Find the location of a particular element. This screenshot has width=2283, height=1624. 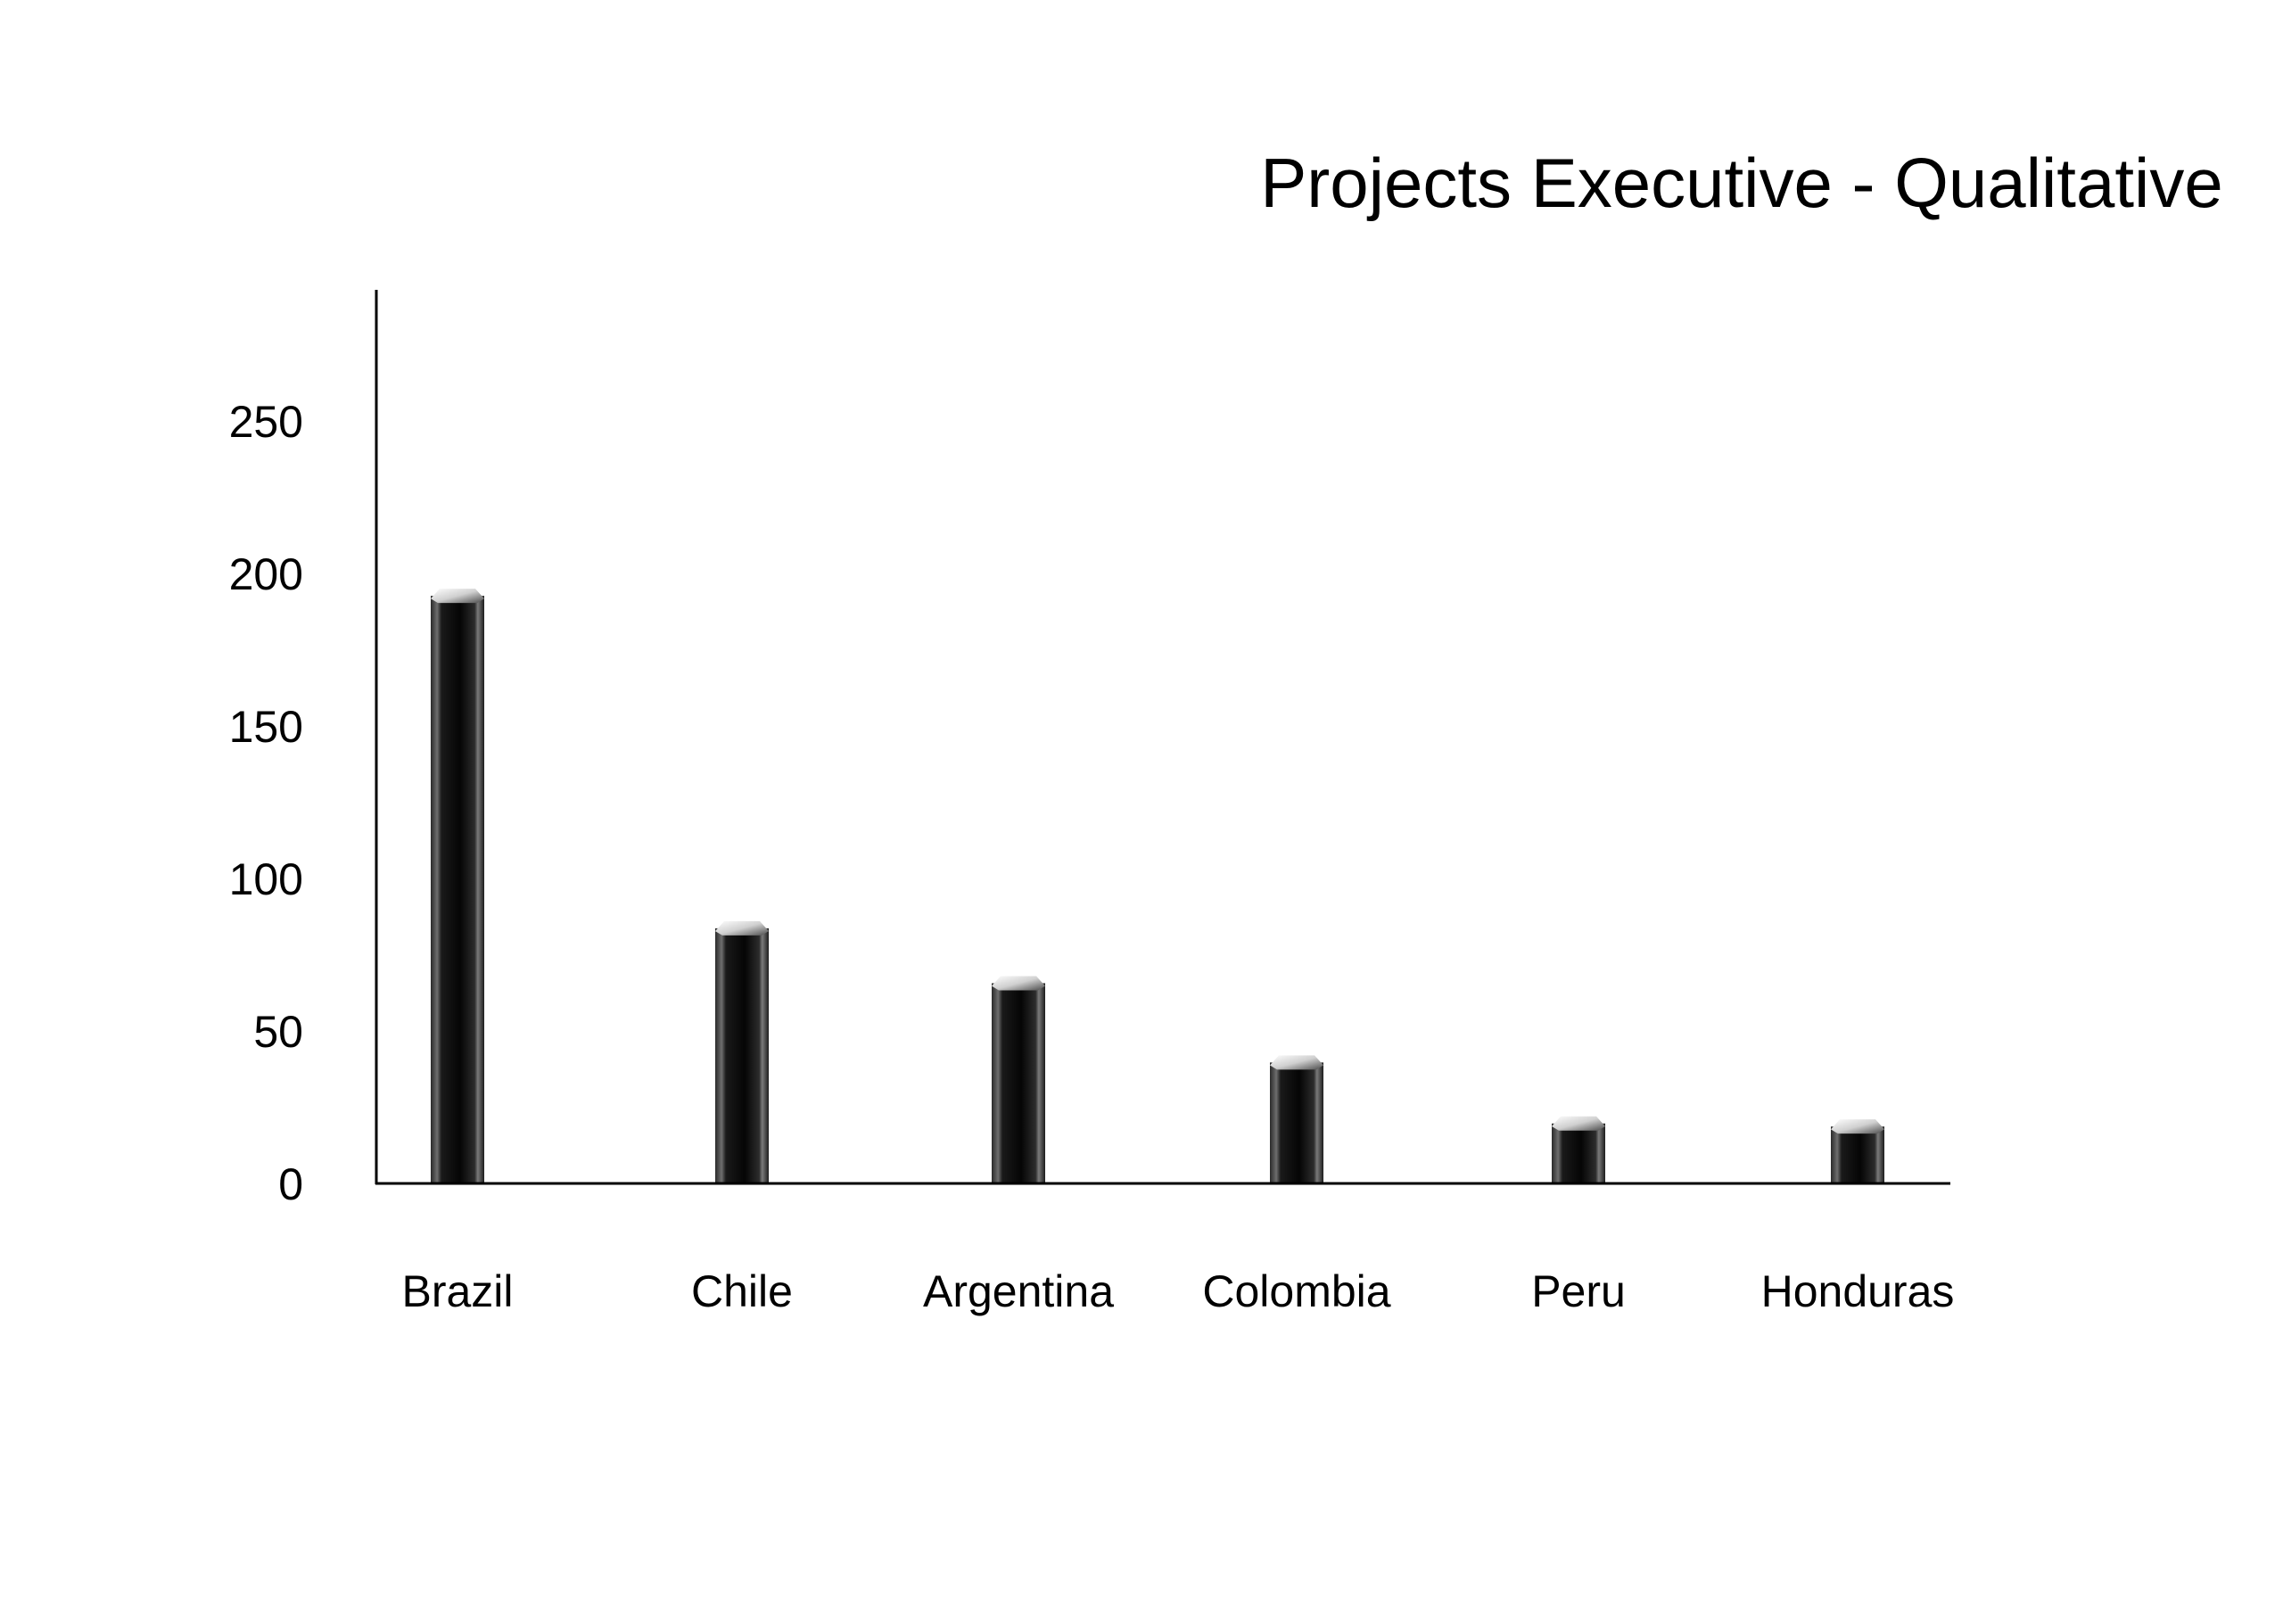

y-tick-label: 150 is located at coordinates (266, 727).